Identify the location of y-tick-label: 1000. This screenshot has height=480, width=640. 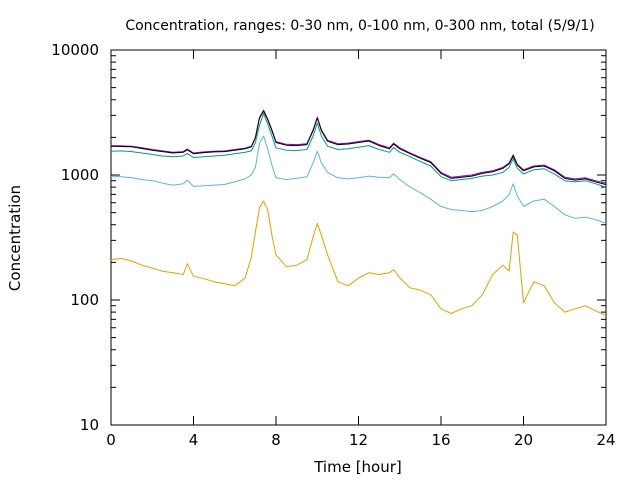
(80, 175).